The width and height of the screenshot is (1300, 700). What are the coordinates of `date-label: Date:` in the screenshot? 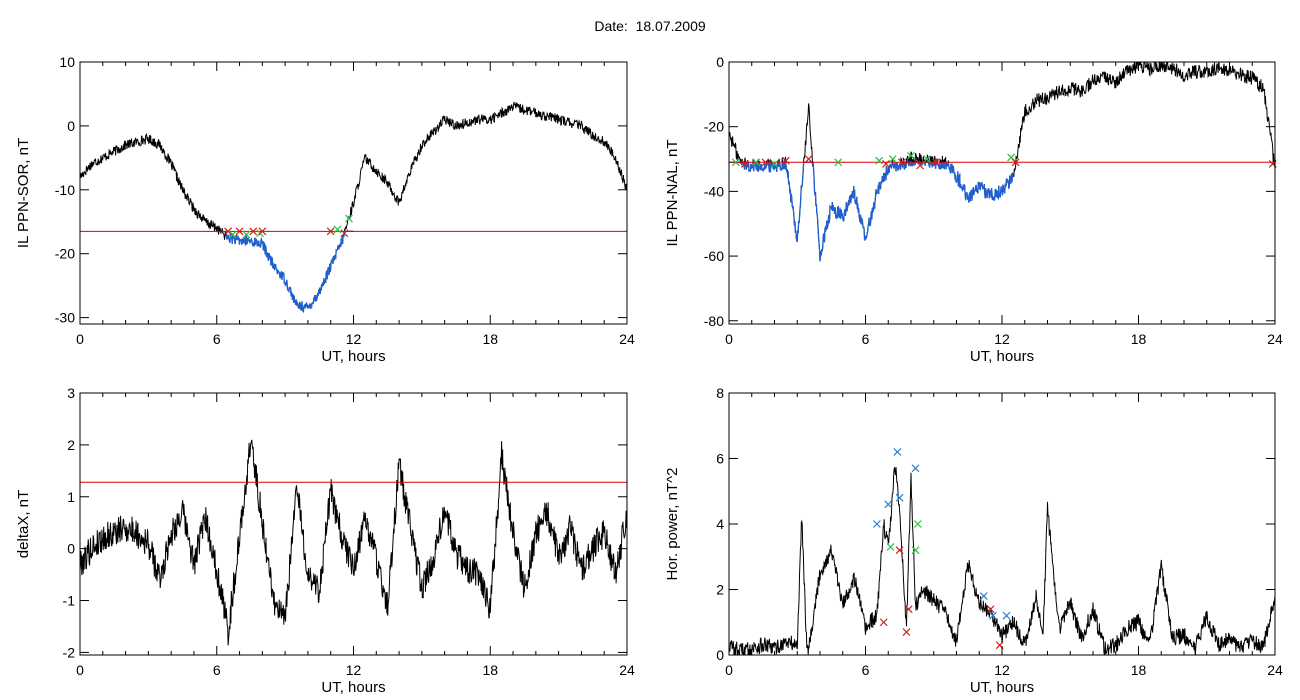 It's located at (611, 26).